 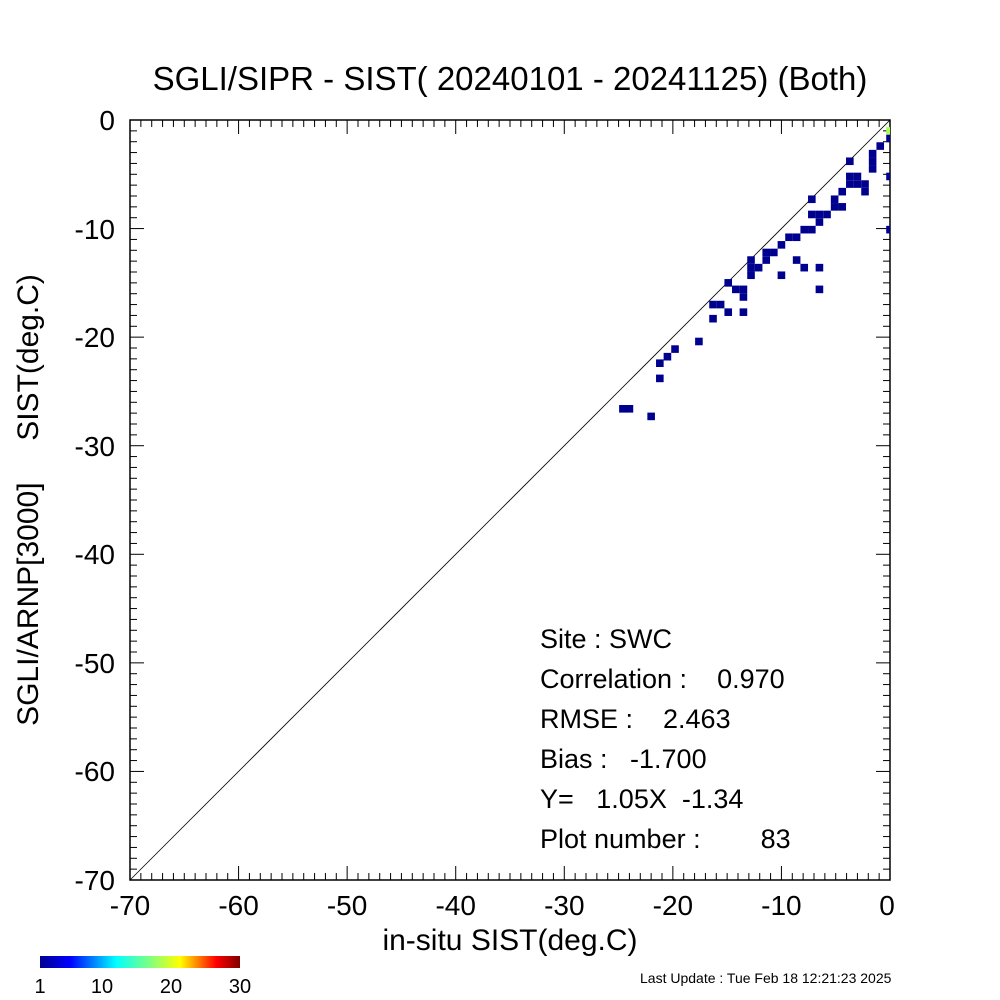 I want to click on y-tick-label: -70, so click(x=95, y=880).